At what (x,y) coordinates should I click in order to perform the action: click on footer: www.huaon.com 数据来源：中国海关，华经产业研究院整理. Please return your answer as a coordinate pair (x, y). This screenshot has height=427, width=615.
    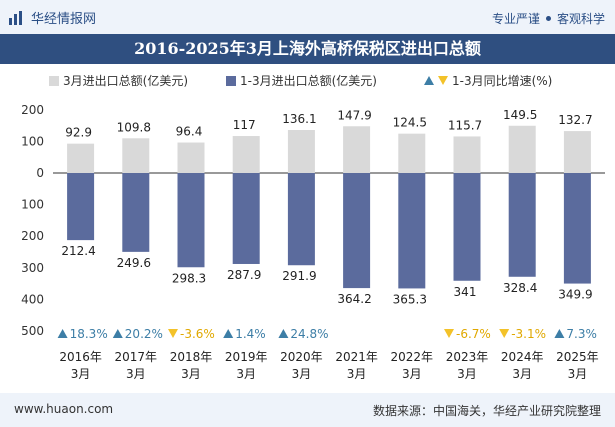
    Looking at the image, I should click on (307, 410).